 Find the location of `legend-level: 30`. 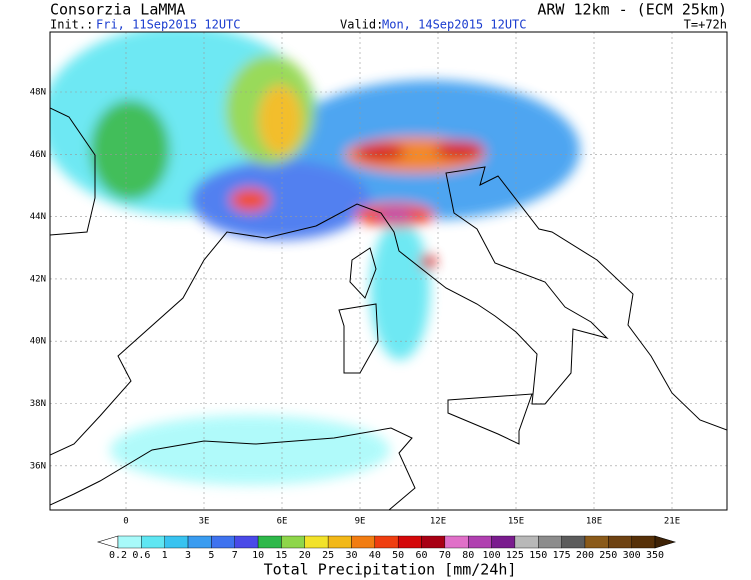

legend-level: 30 is located at coordinates (351, 555).